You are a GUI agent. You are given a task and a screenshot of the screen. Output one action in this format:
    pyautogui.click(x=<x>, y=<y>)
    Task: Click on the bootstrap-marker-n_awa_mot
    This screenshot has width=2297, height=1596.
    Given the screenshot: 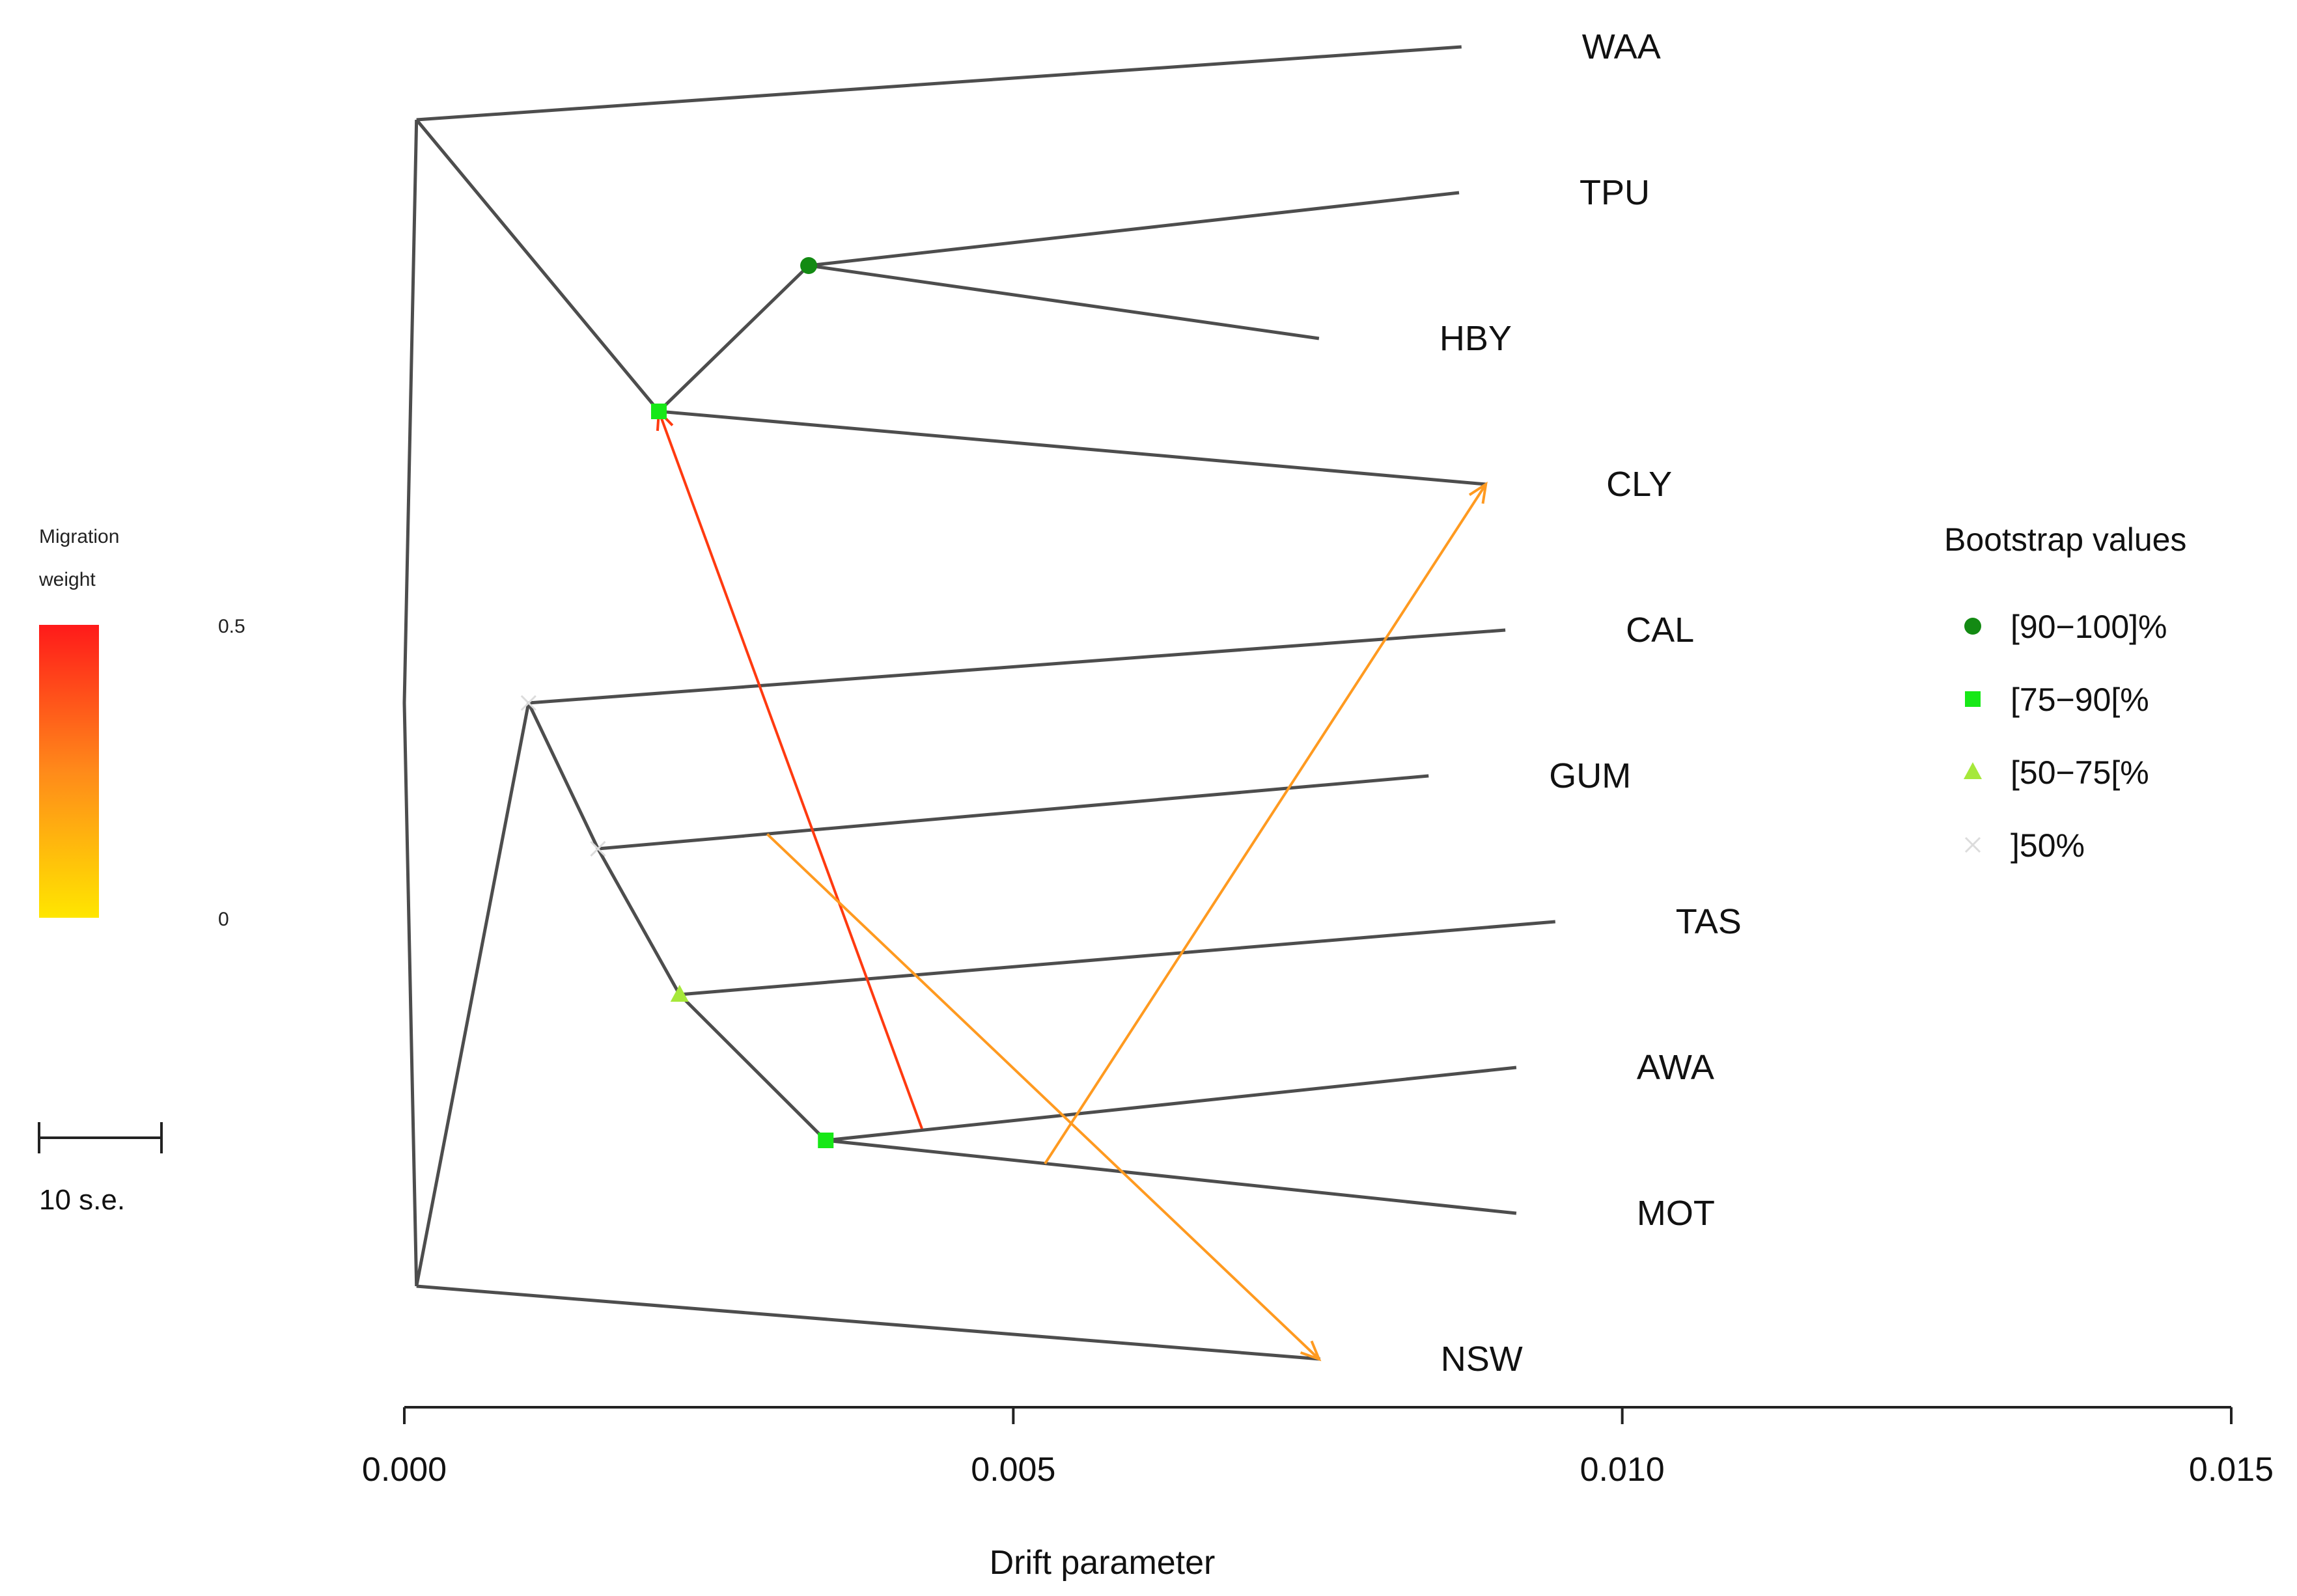 What is the action you would take?
    pyautogui.click(x=826, y=1140)
    